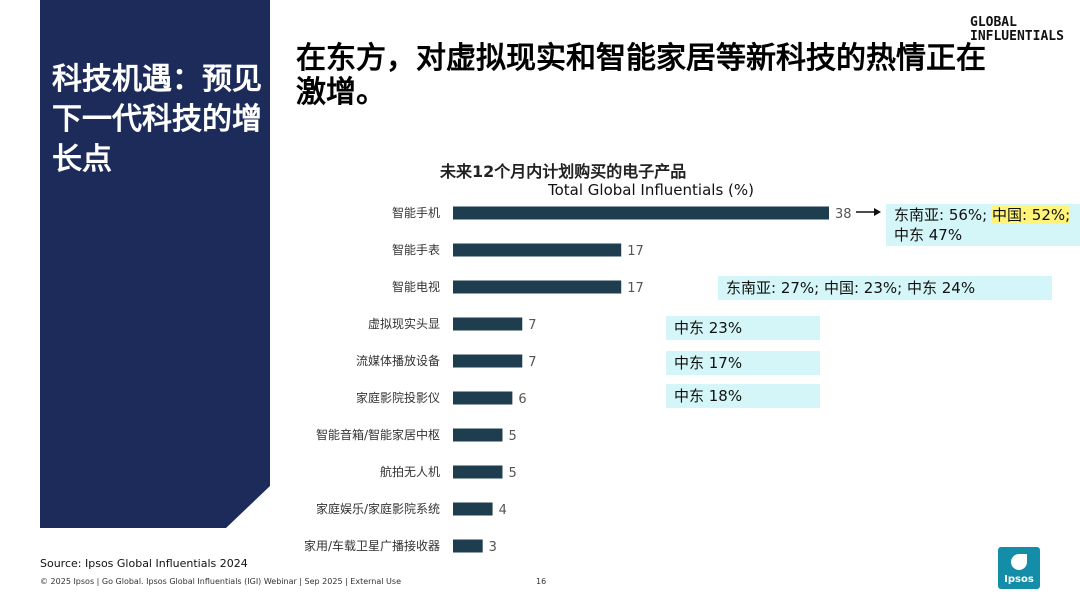 This screenshot has width=1080, height=608. I want to click on category-label-5: 家庭影院投影仪, so click(398, 397).